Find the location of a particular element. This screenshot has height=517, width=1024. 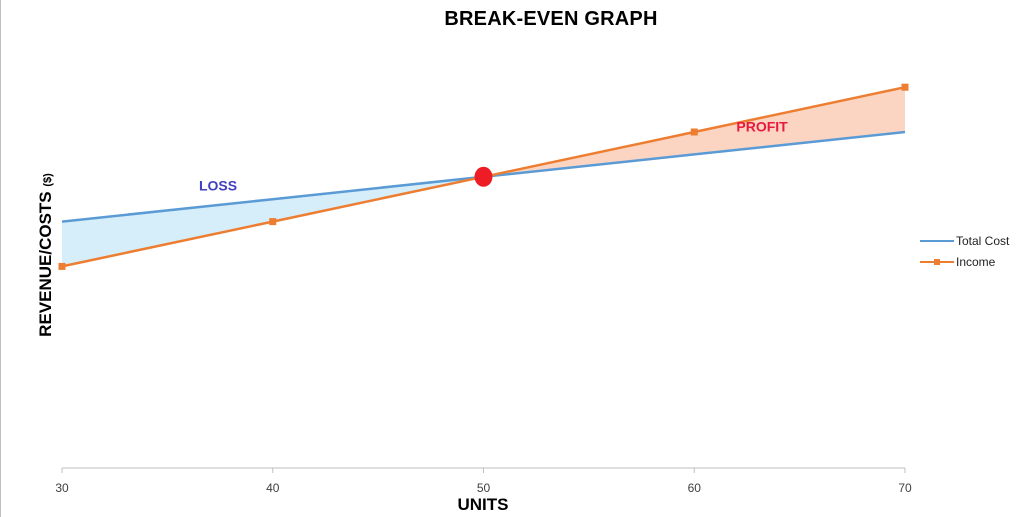

x-axis-label: UNITS is located at coordinates (483, 504).